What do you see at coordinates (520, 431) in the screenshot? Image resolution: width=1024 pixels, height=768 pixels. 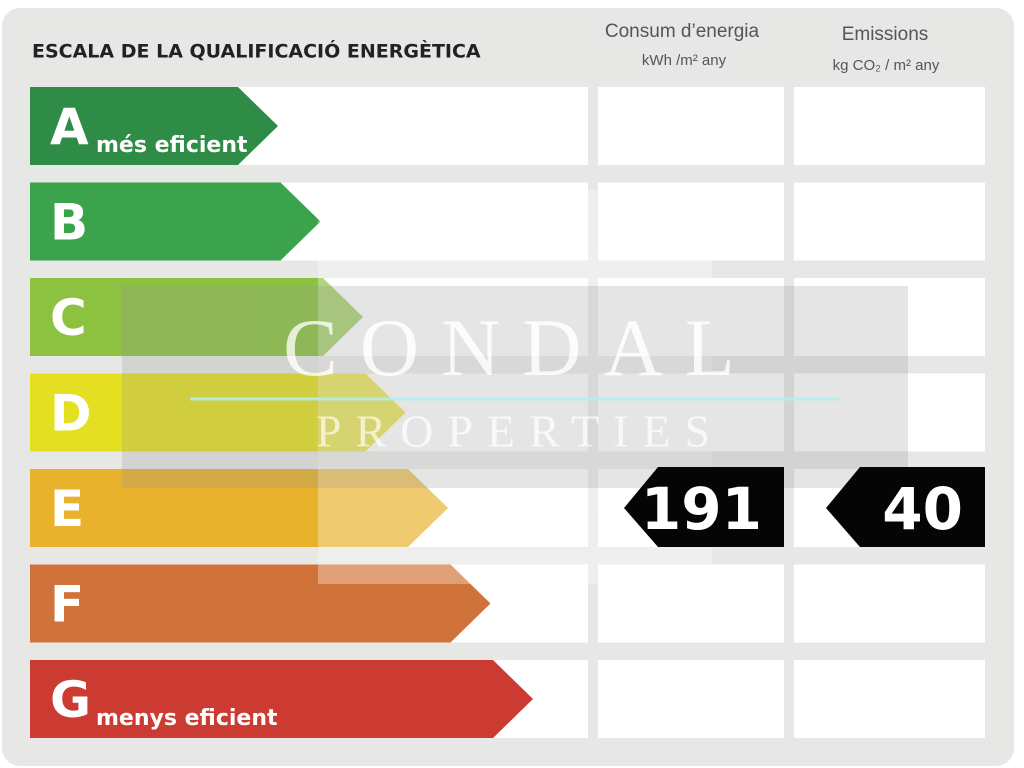 I see `watermark-tagline: PROPERTIES` at bounding box center [520, 431].